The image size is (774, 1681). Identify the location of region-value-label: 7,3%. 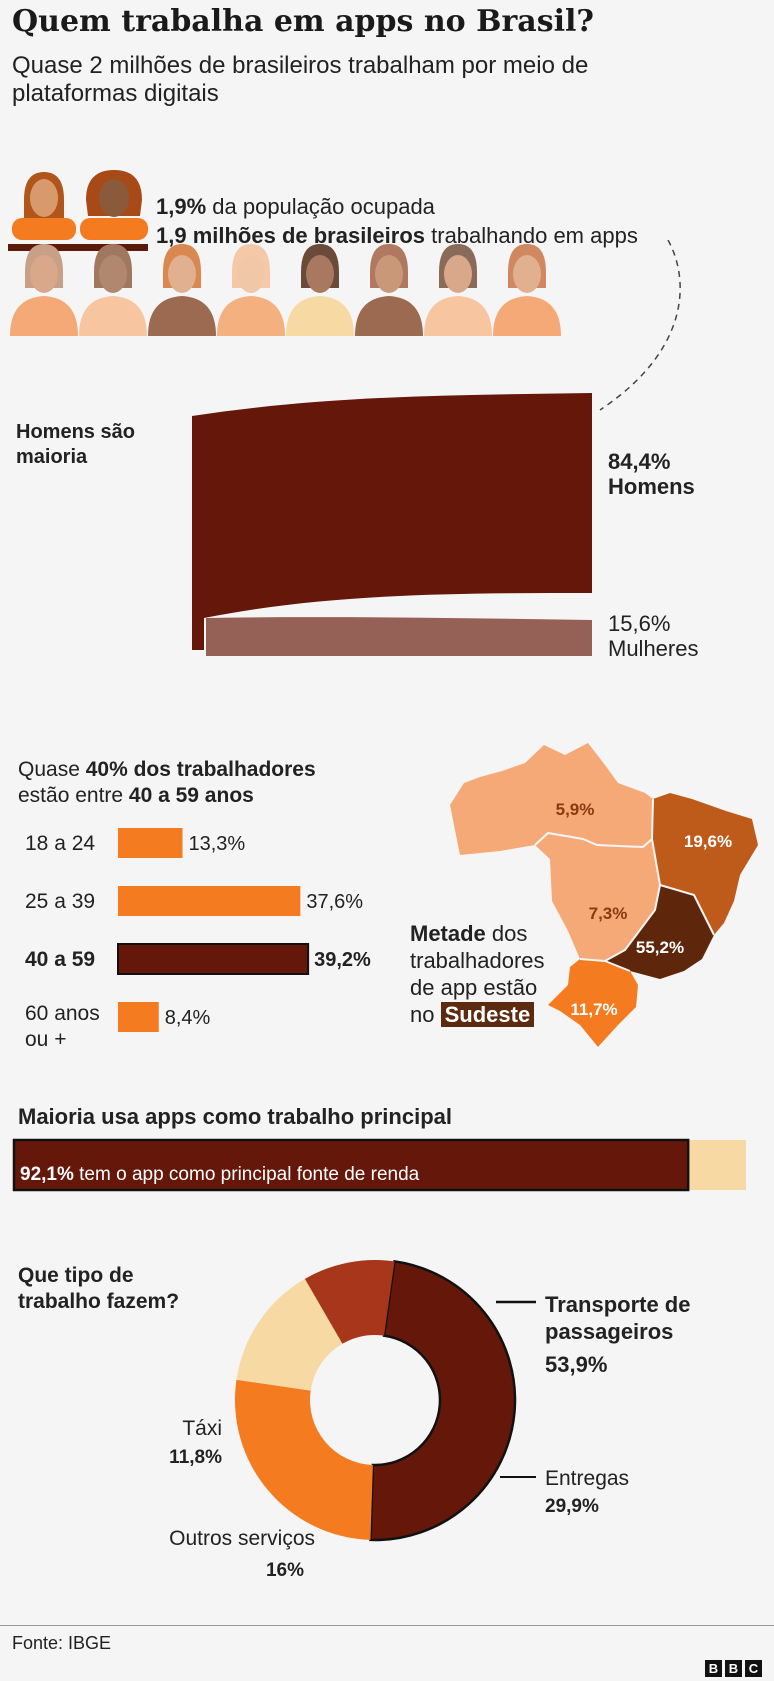
(608, 913).